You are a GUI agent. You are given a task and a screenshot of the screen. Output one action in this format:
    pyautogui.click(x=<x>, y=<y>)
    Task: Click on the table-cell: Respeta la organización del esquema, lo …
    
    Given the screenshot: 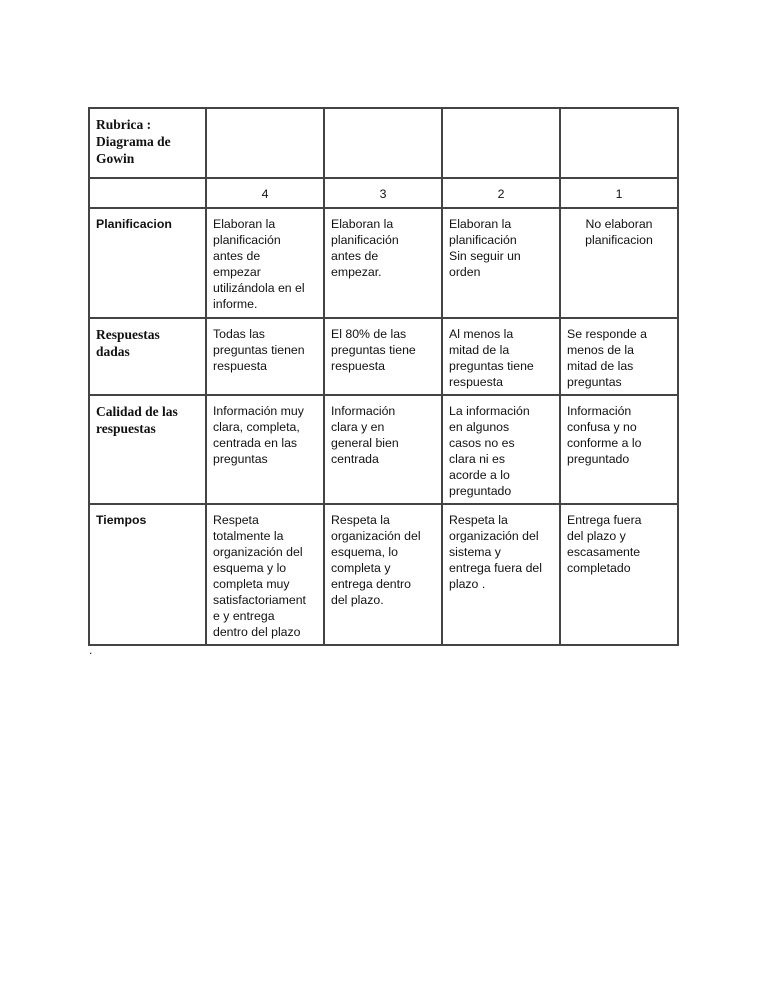 What is the action you would take?
    pyautogui.click(x=383, y=574)
    